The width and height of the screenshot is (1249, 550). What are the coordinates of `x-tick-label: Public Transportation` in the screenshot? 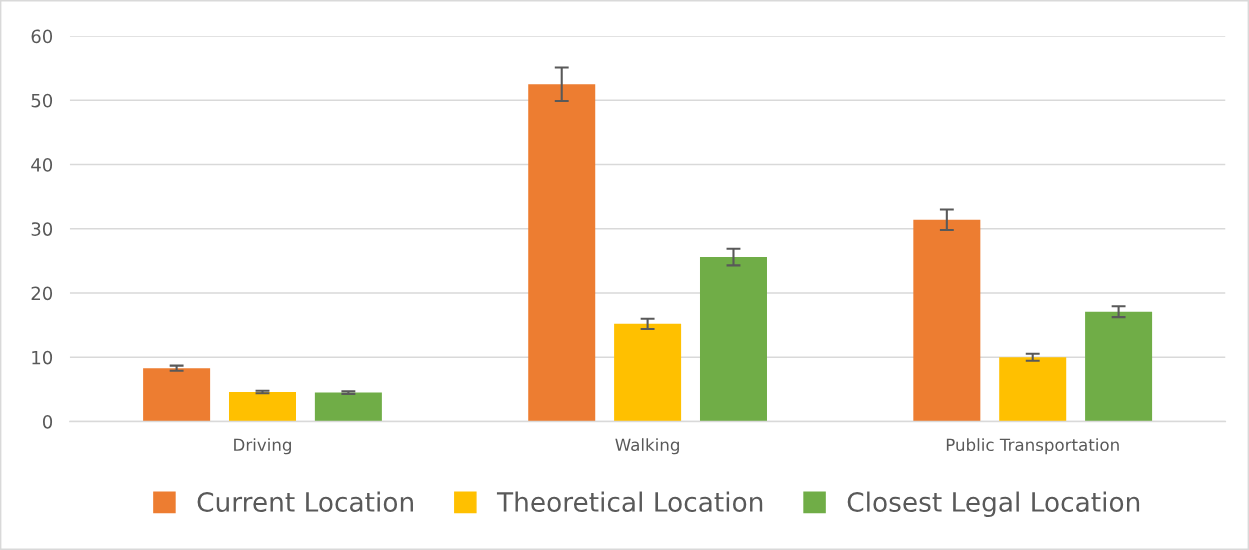 It's located at (1032, 446).